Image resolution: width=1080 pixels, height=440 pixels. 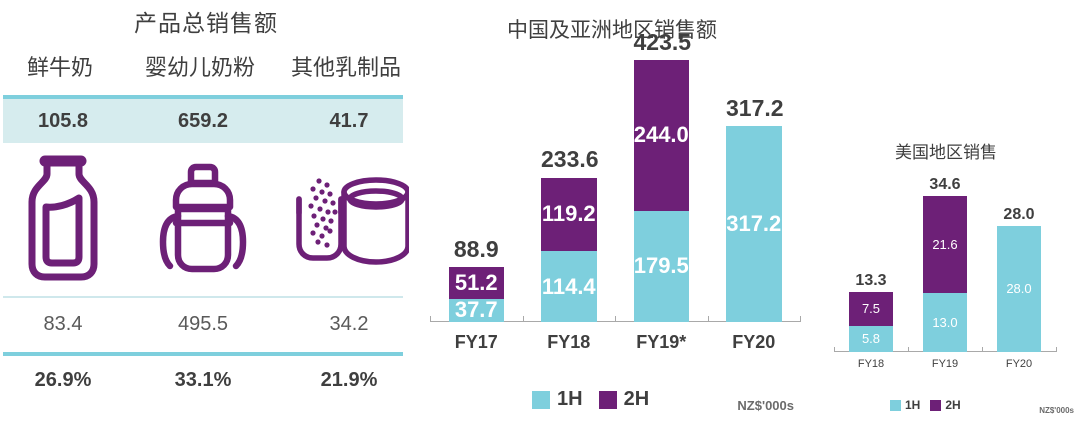 I want to click on x-axis-label-FY17: FY17, so click(x=476, y=342).